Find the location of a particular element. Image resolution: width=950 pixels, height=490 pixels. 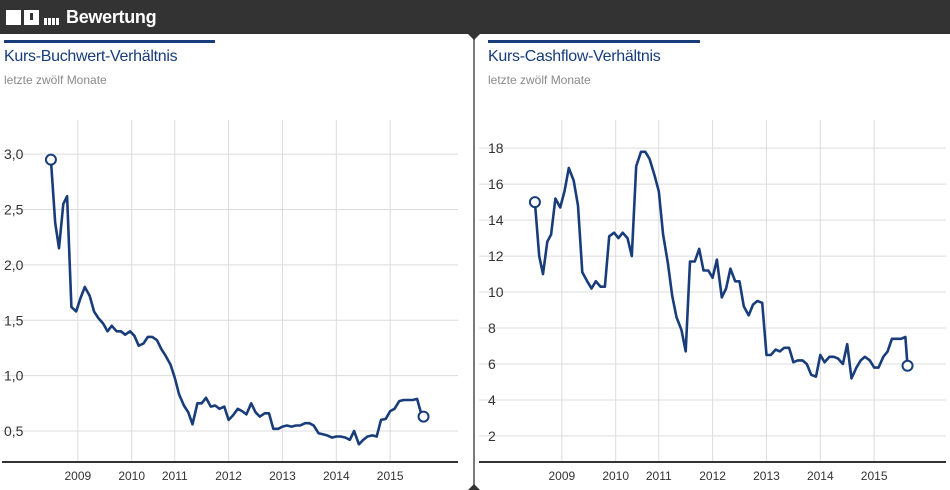

y-tick-label: 1,5 is located at coordinates (14, 320).